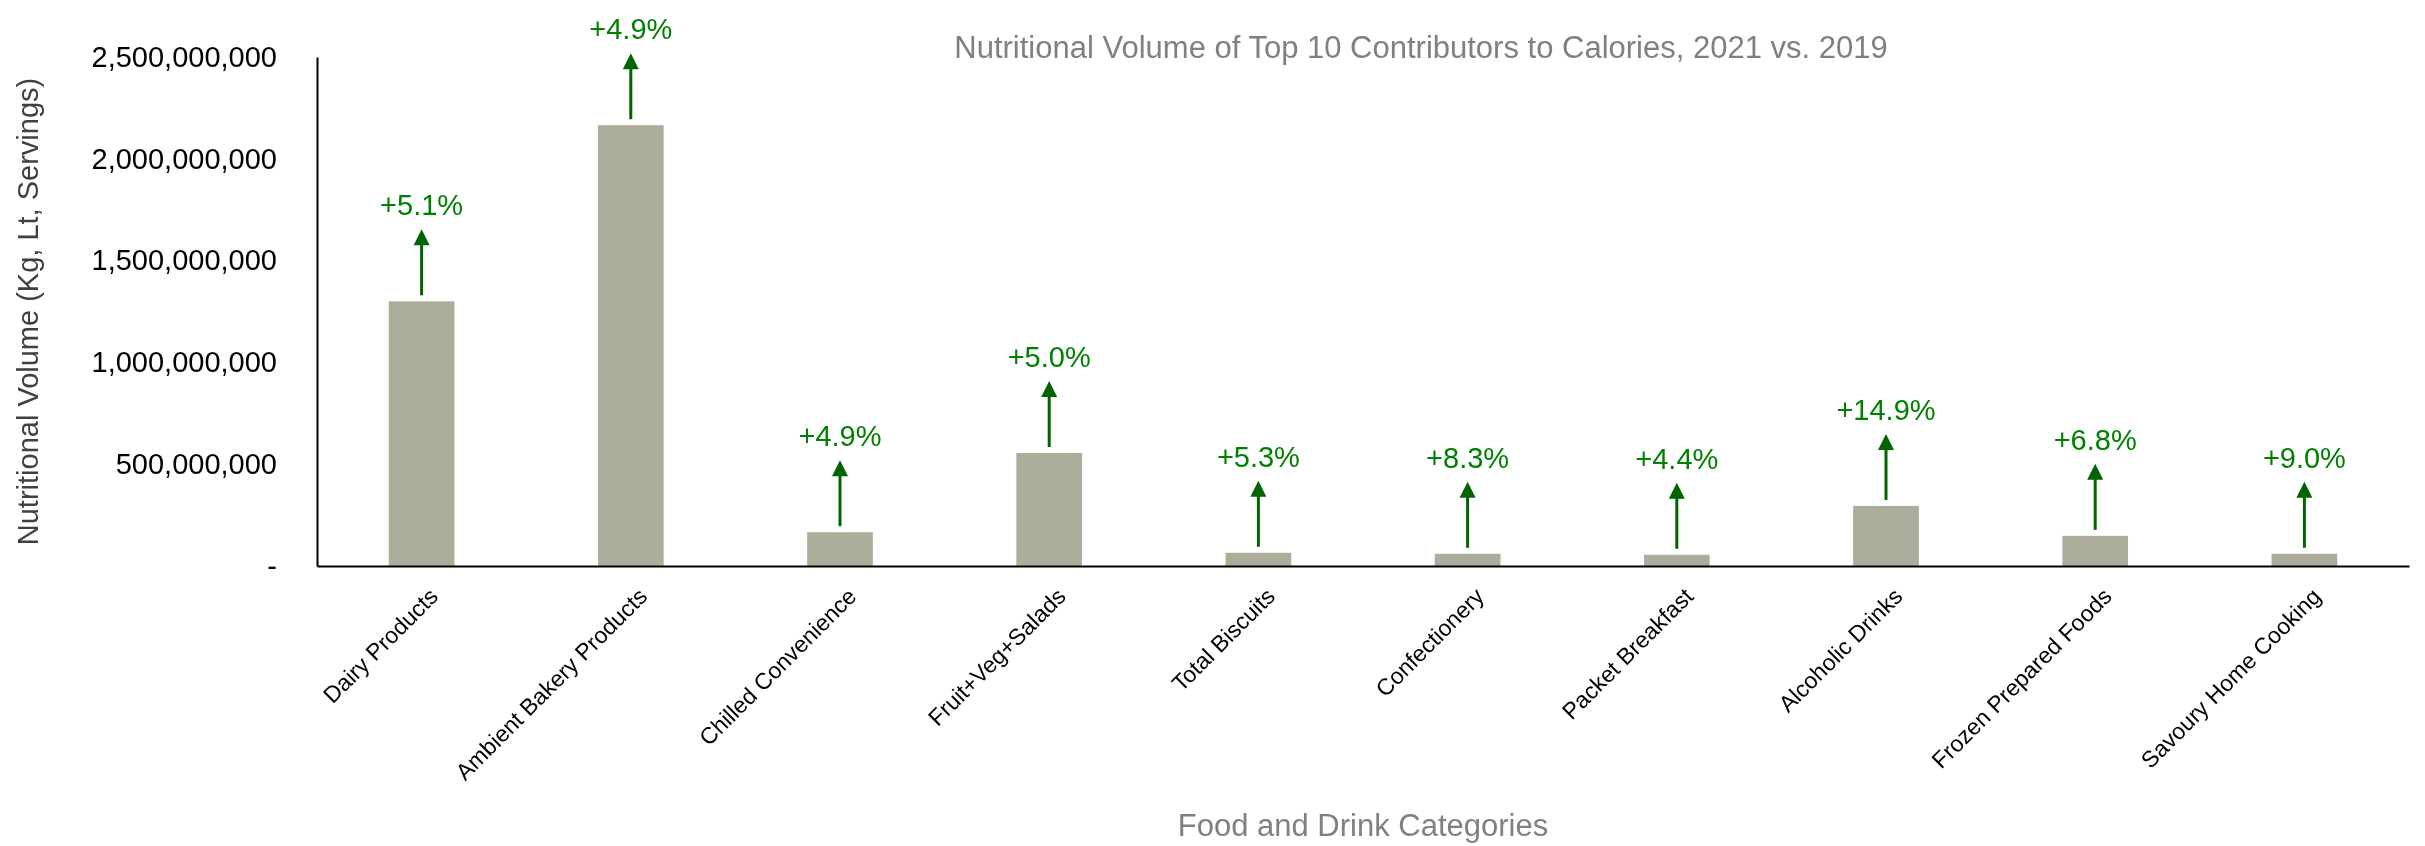 The image size is (2425, 846). What do you see at coordinates (196, 463) in the screenshot?
I see `y-tick-label: 500,000,000` at bounding box center [196, 463].